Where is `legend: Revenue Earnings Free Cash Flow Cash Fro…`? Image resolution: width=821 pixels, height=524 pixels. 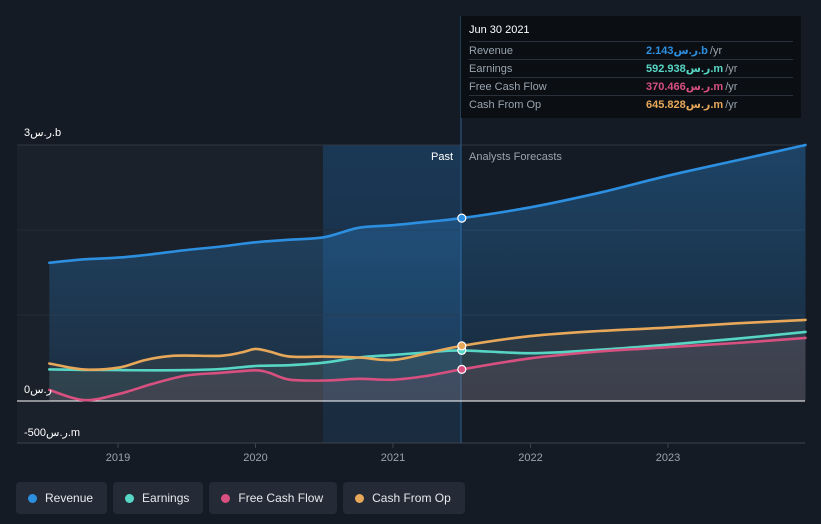 legend: Revenue Earnings Free Cash Flow Cash Fro… is located at coordinates (240, 498).